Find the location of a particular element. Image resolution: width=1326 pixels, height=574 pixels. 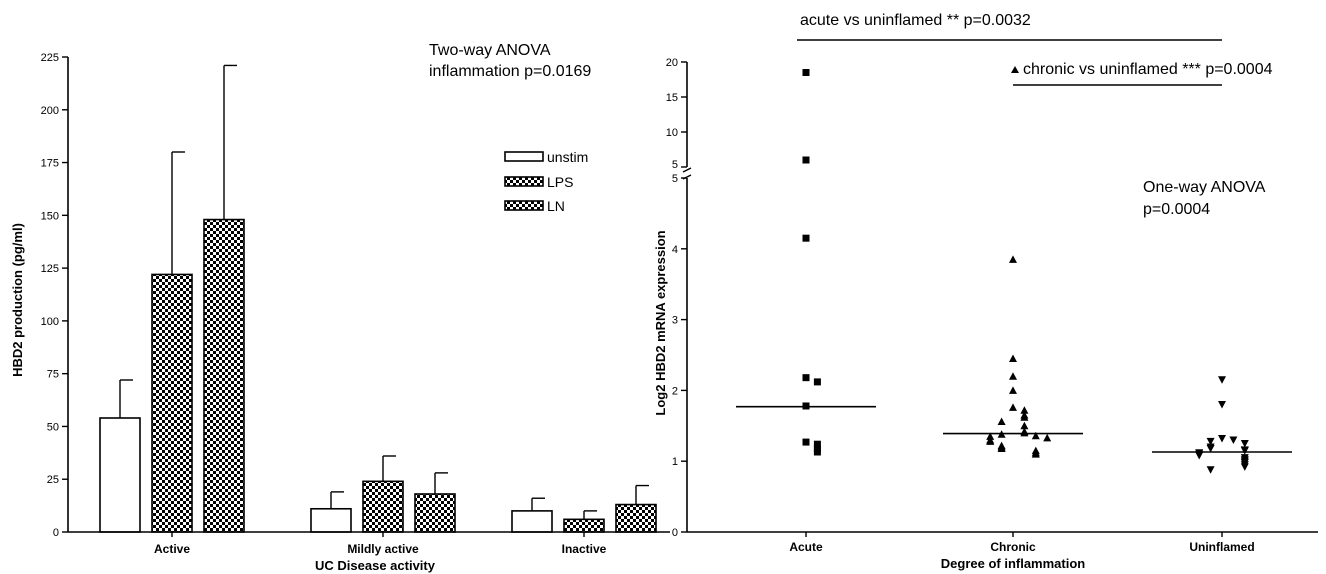

bar-unstim-active is located at coordinates (120, 475).